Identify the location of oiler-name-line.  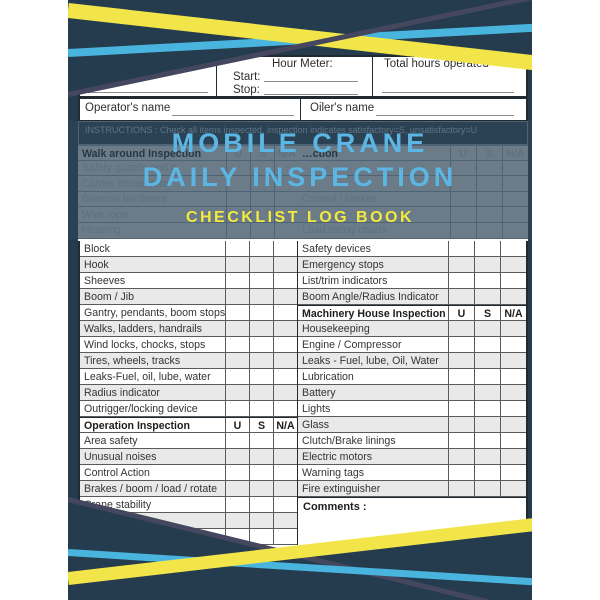
(445, 115).